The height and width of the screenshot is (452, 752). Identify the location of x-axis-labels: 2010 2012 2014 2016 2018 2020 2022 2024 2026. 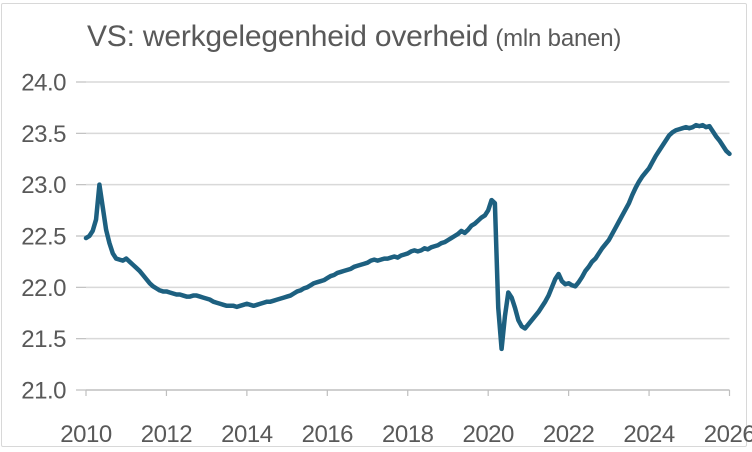
(406, 434).